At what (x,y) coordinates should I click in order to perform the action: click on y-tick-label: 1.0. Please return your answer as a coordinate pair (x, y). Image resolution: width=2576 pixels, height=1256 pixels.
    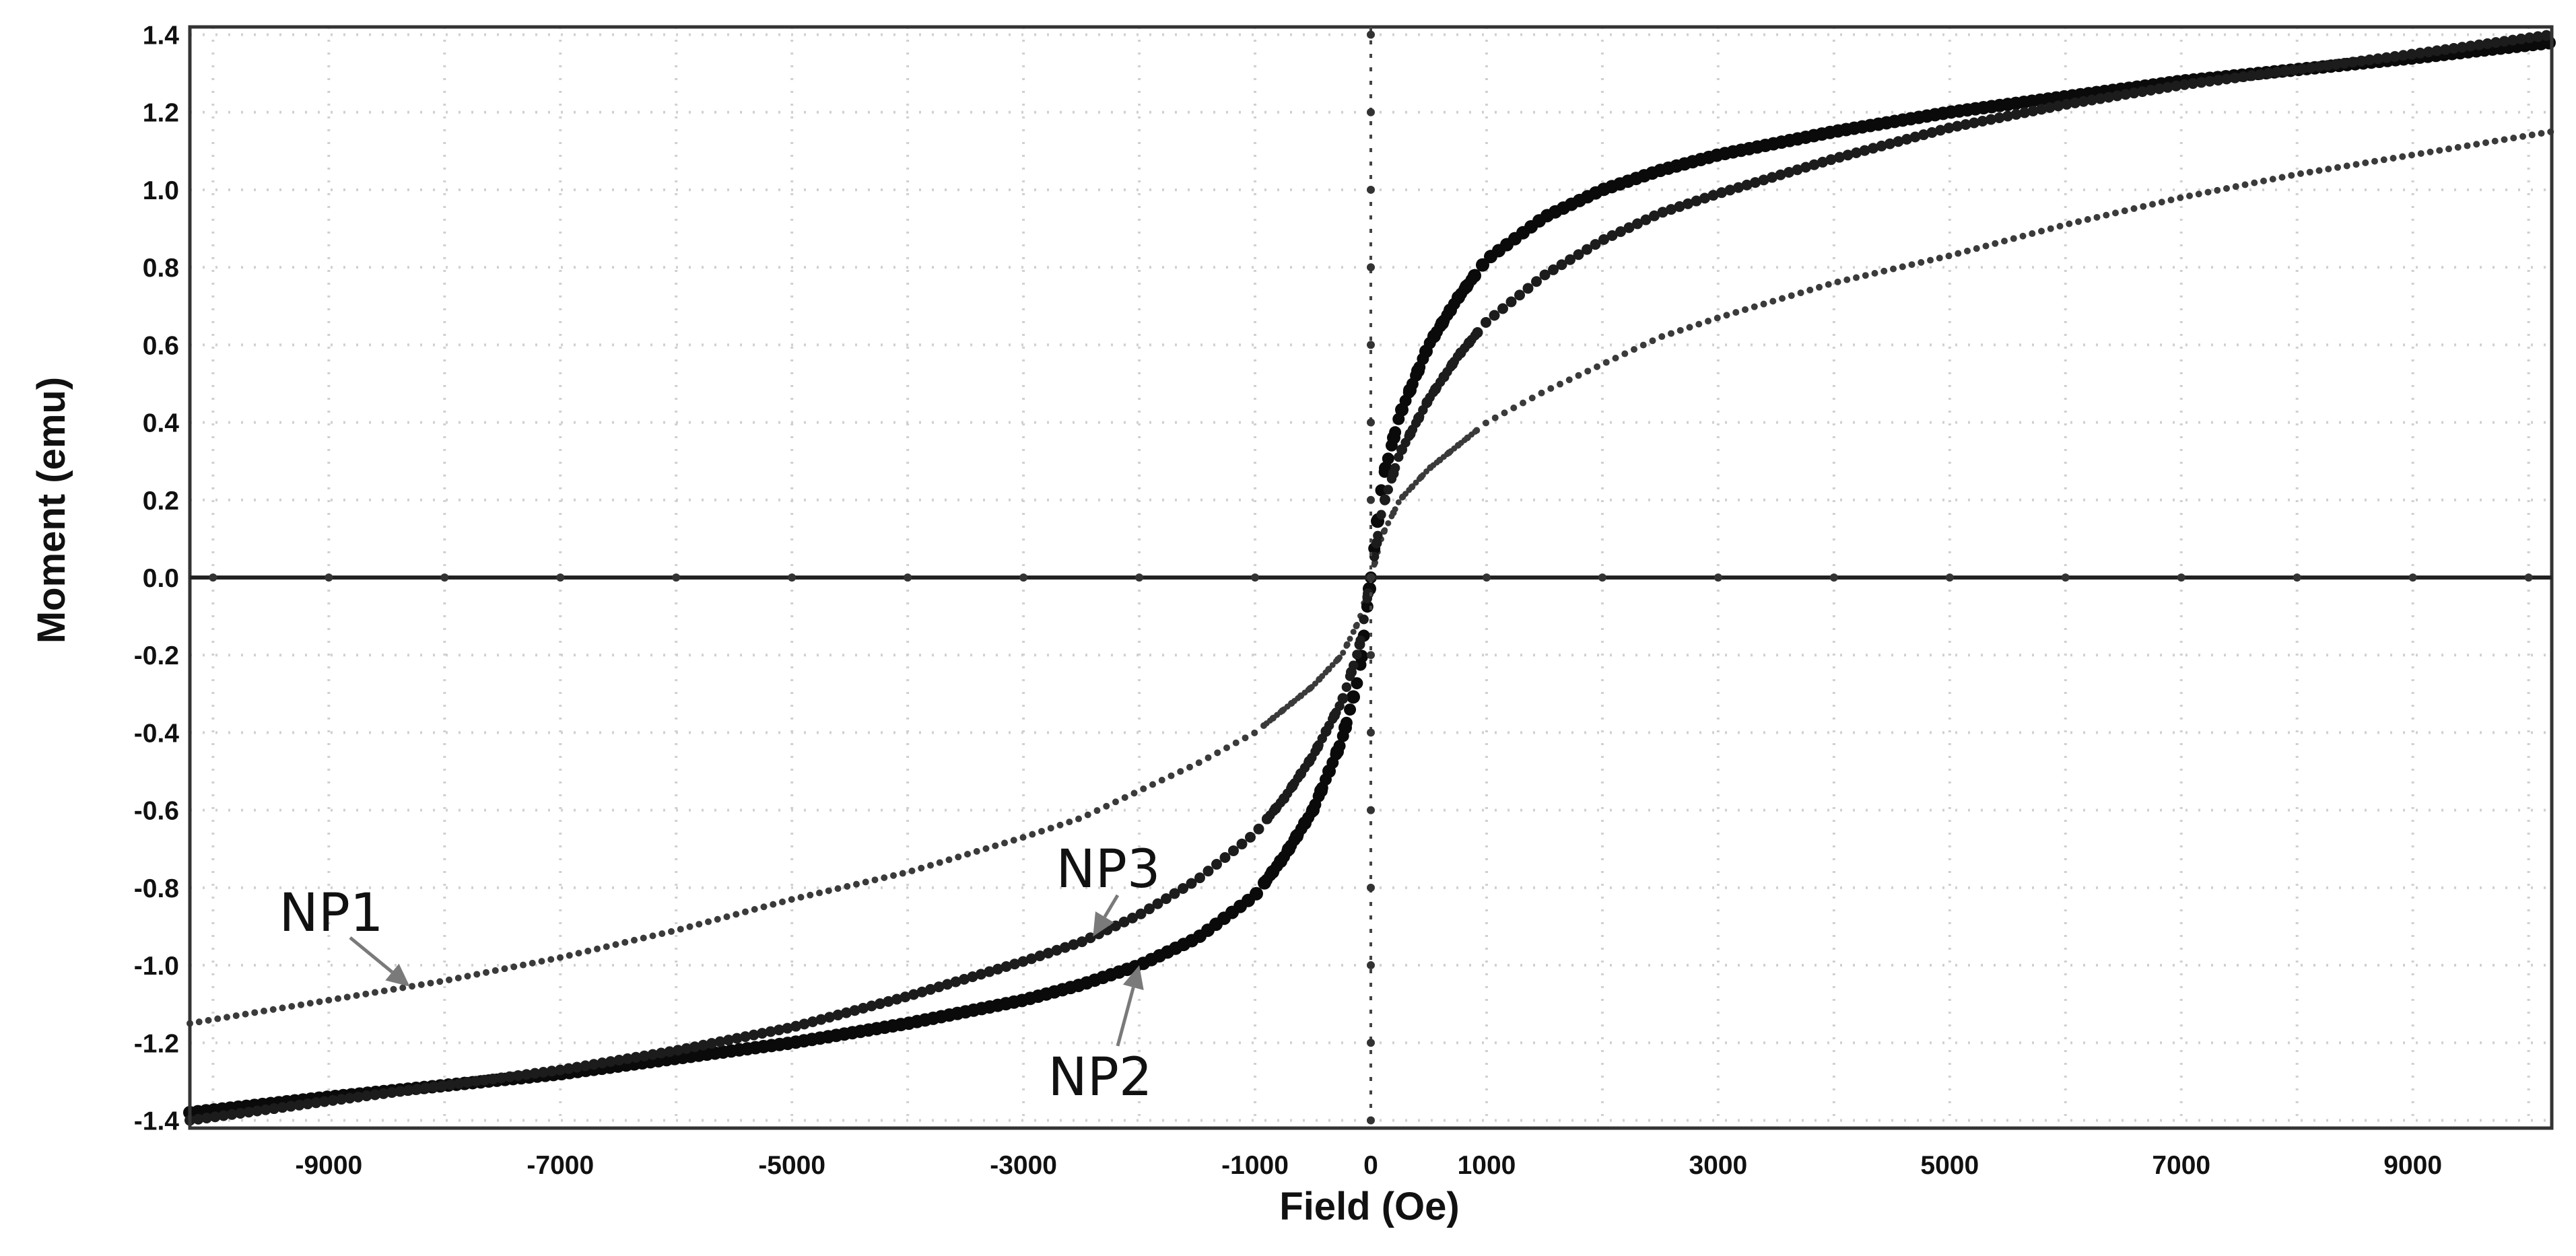
    Looking at the image, I should click on (161, 190).